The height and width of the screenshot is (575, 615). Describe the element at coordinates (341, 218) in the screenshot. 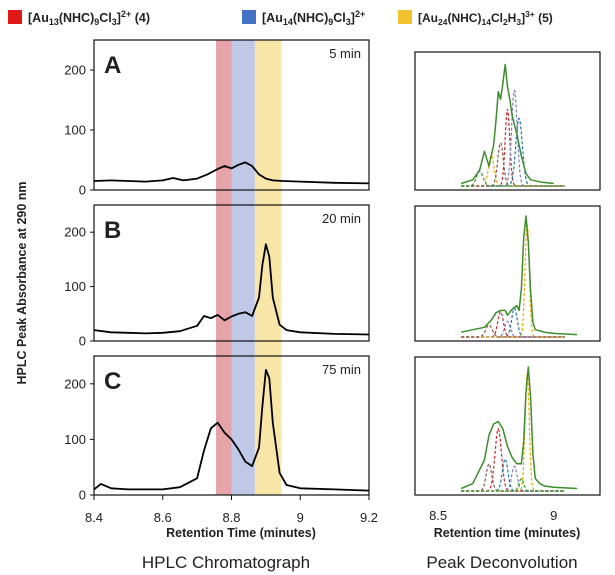

I see `panel-time: 20 min` at that location.